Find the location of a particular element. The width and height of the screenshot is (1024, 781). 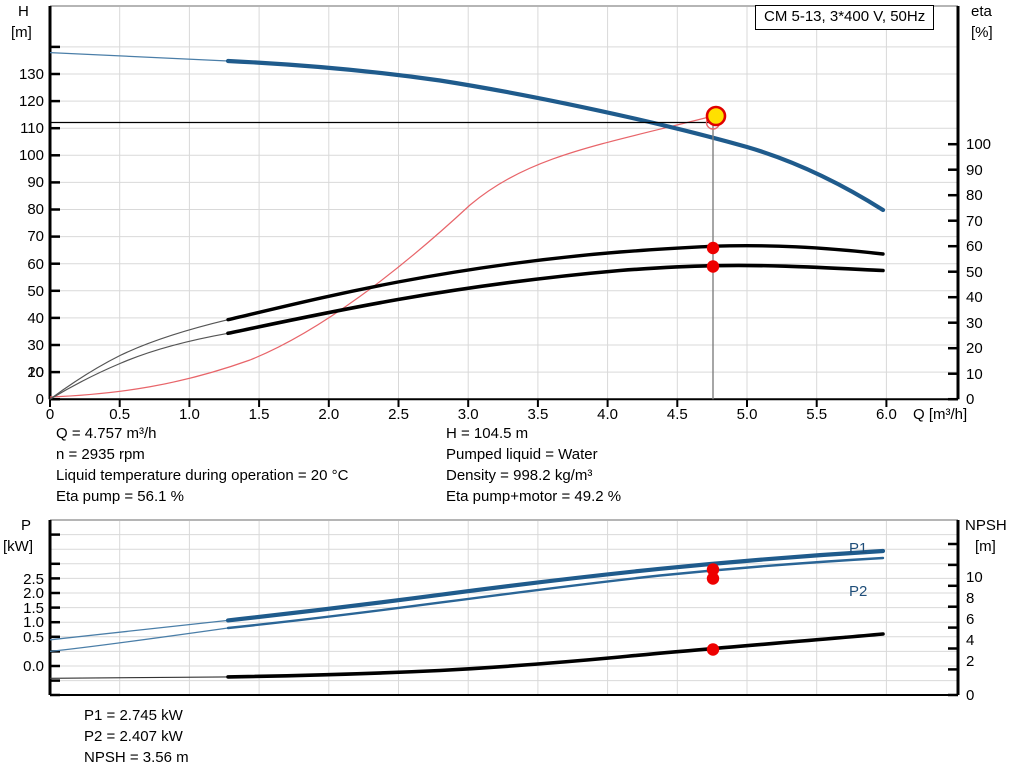

eta-tick-30: 30 is located at coordinates (974, 323).